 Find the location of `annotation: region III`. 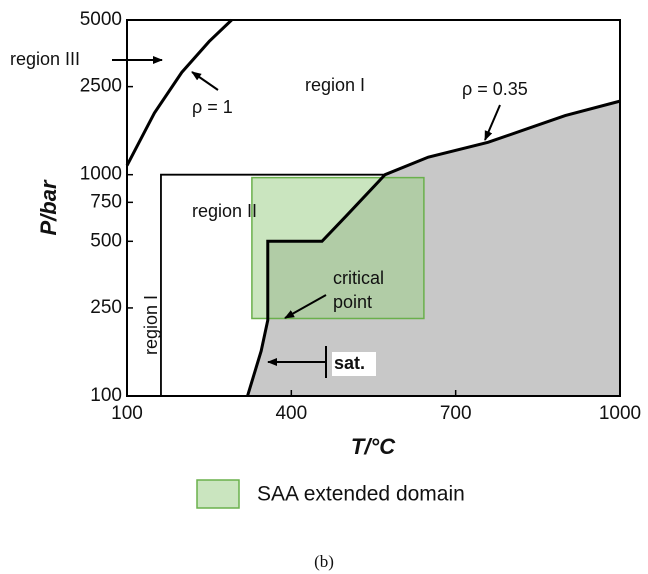

annotation: region III is located at coordinates (45, 59).